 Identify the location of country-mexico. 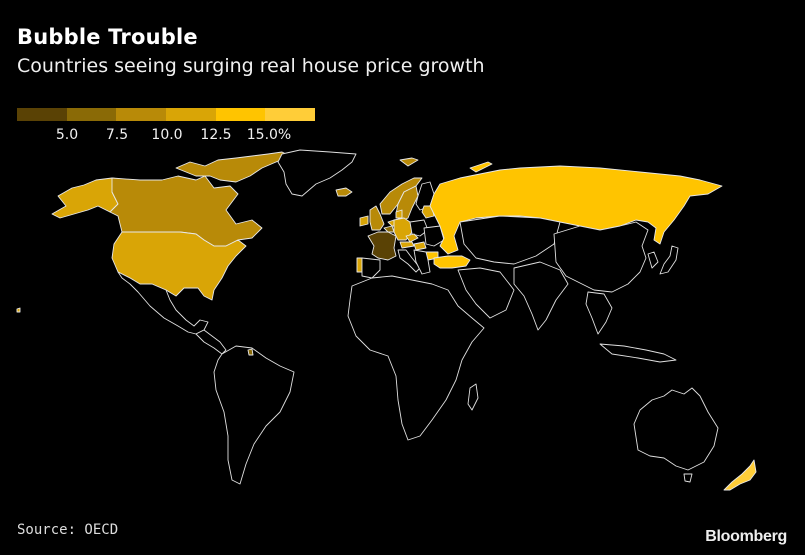
(163, 303).